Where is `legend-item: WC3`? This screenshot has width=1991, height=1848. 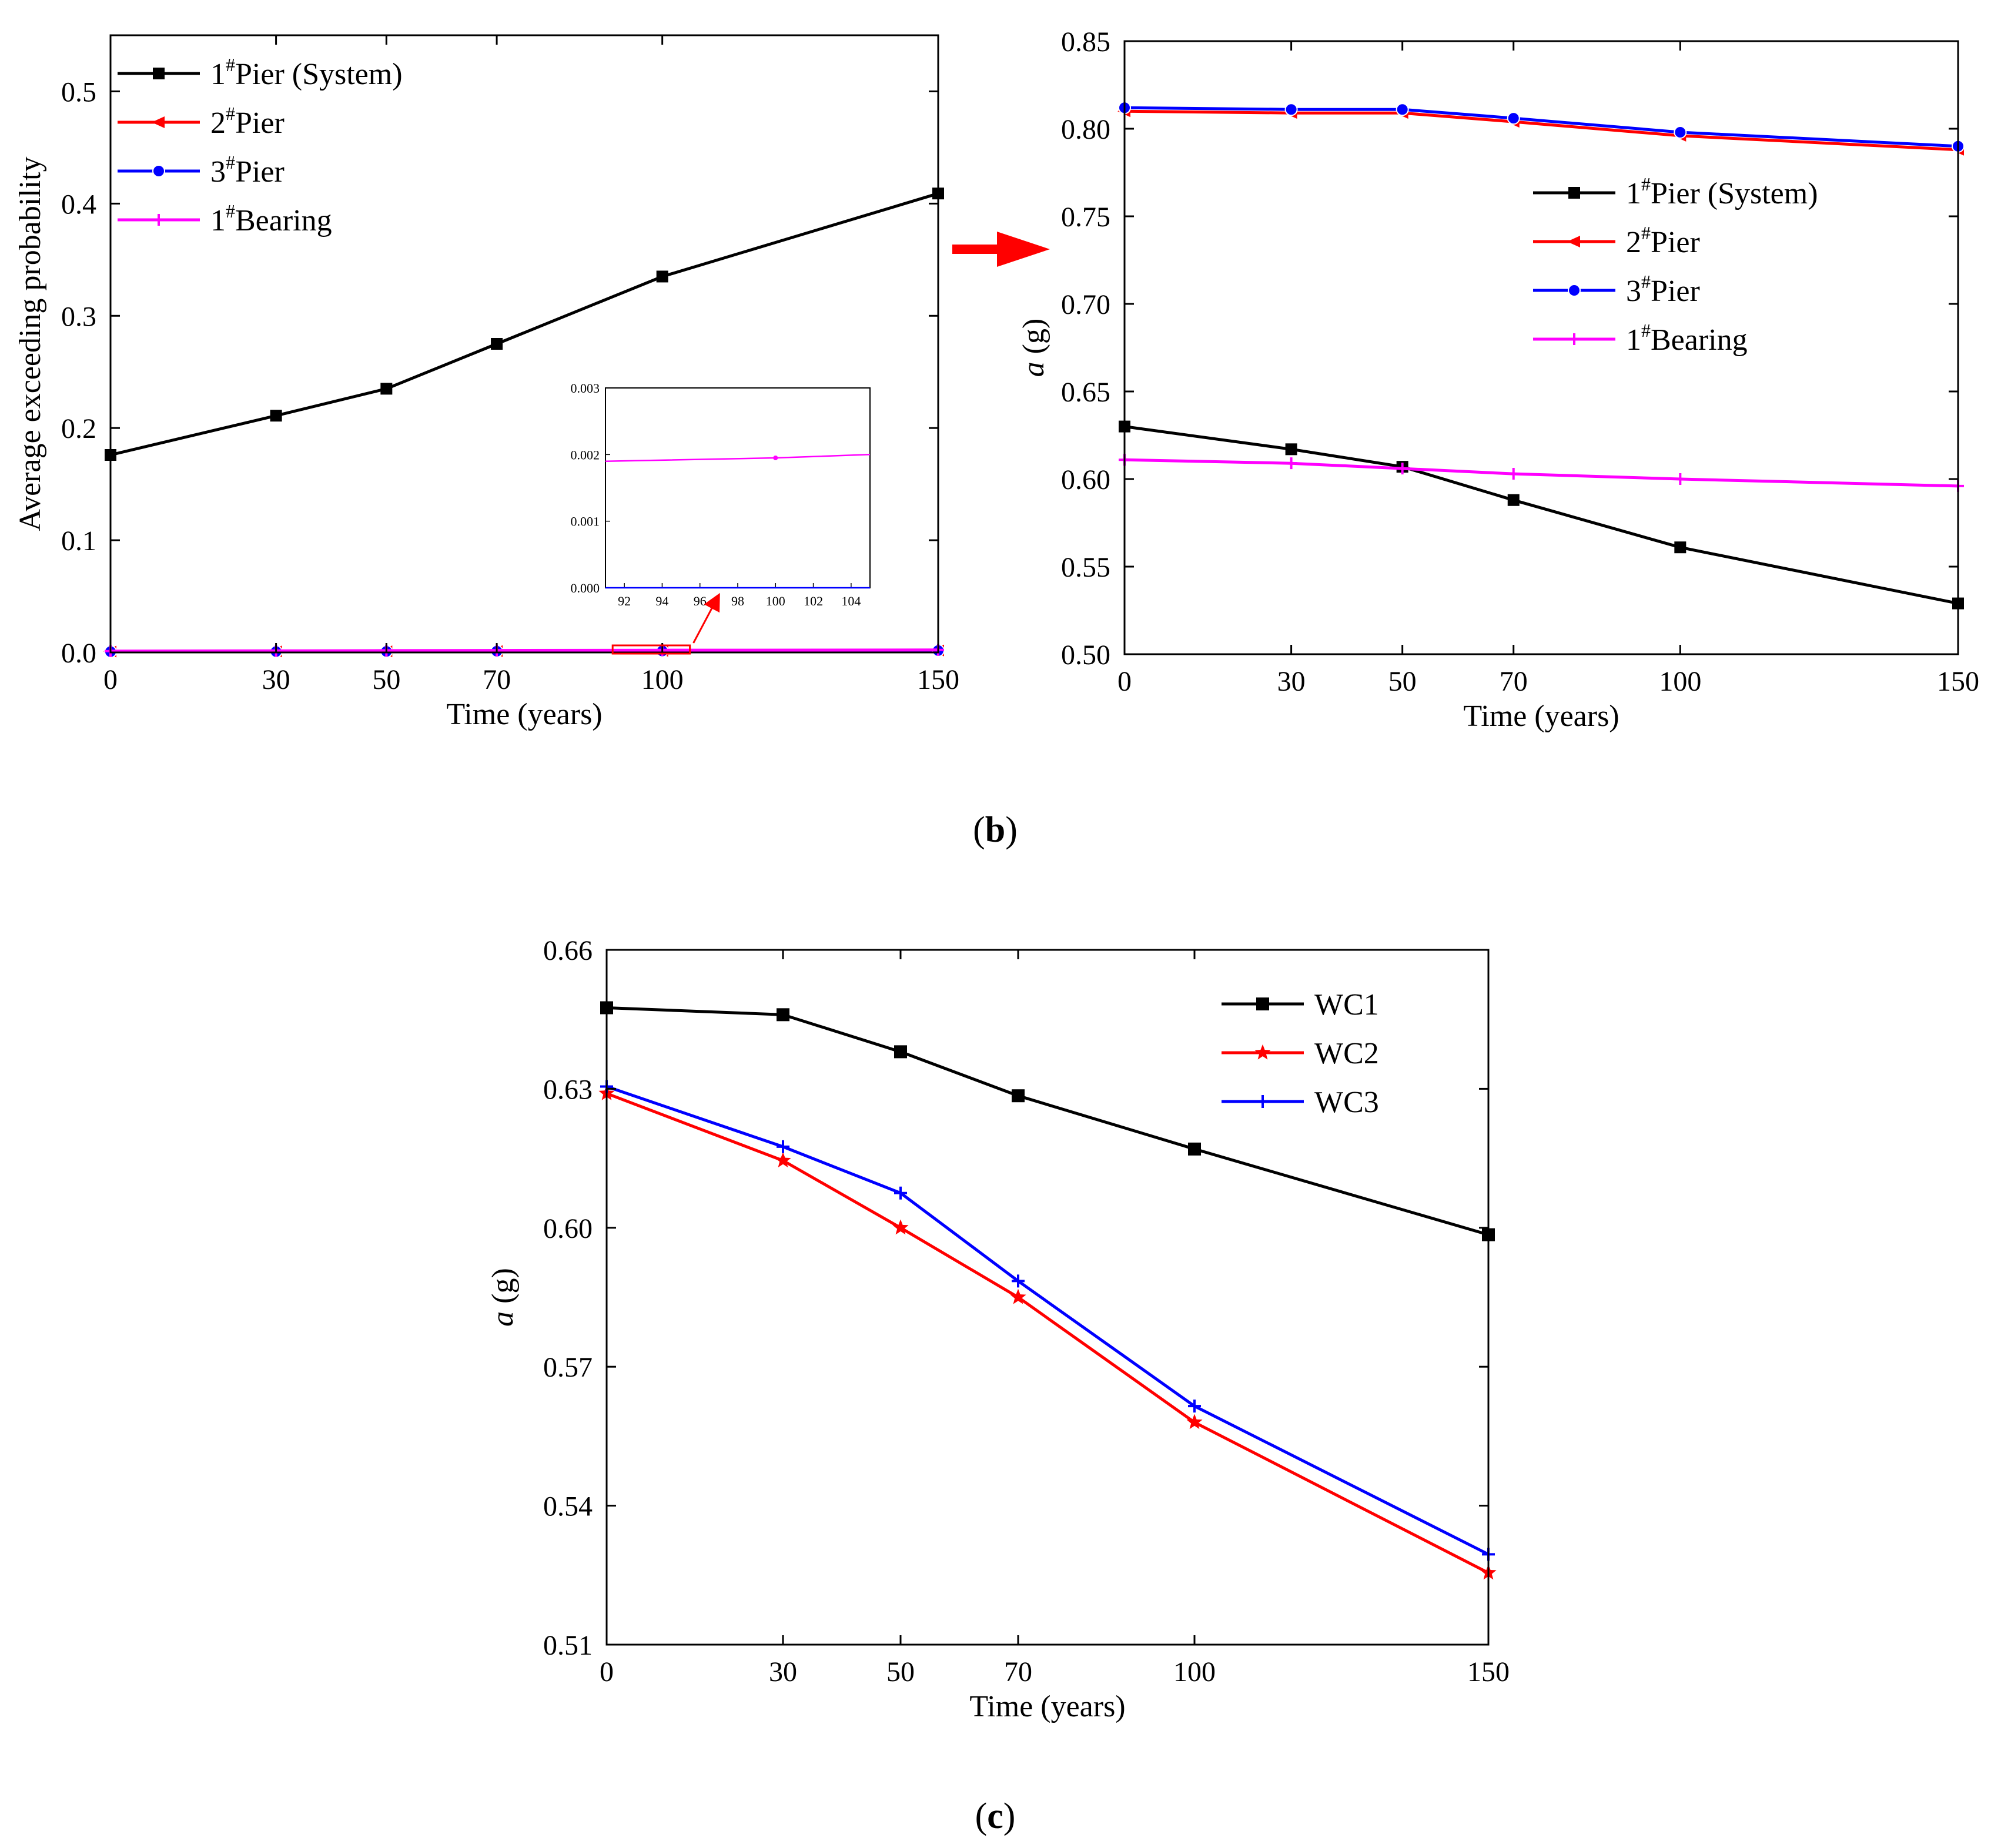 legend-item: WC3 is located at coordinates (1300, 1102).